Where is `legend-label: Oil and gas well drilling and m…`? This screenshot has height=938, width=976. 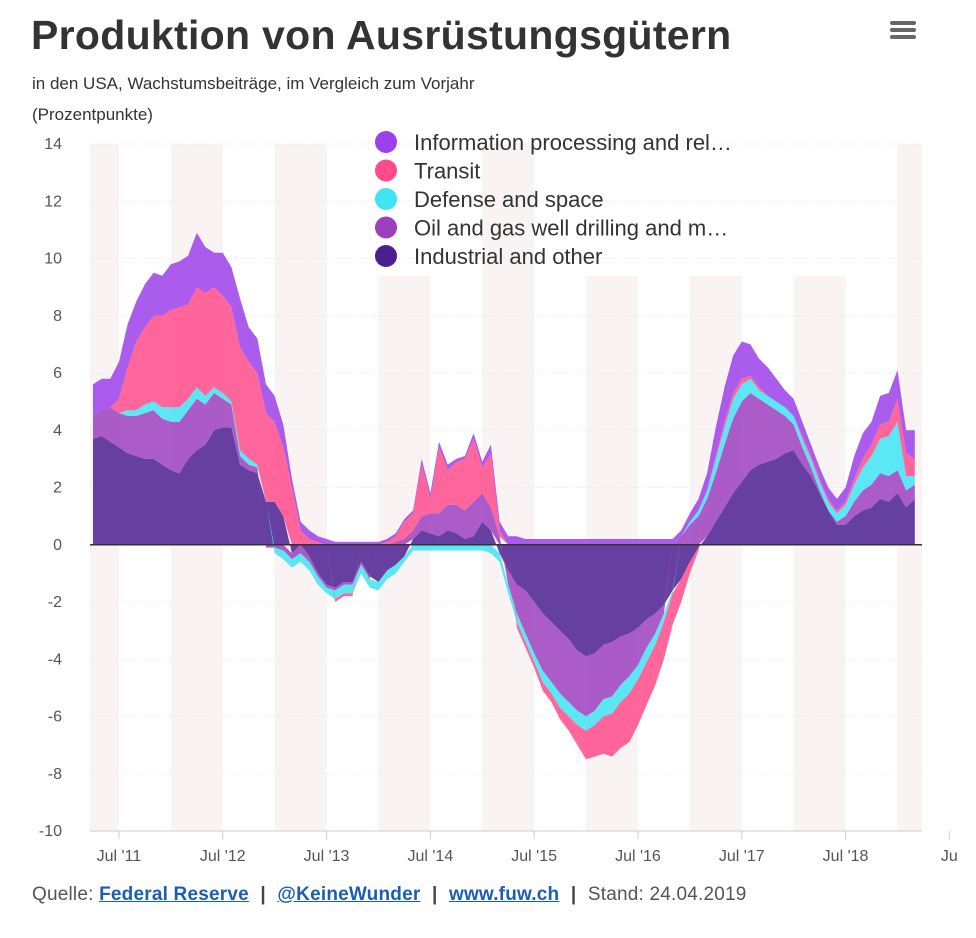 legend-label: Oil and gas well drilling and m… is located at coordinates (571, 228).